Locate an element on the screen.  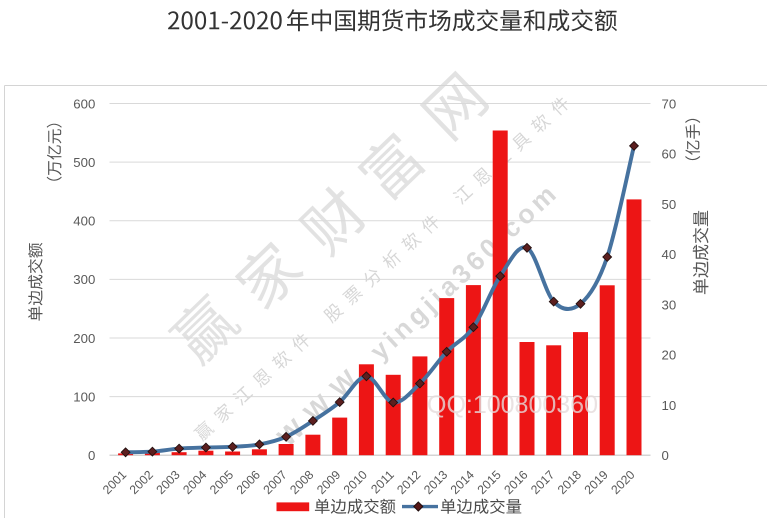
svg-text: 300 is located at coordinates (84, 279).